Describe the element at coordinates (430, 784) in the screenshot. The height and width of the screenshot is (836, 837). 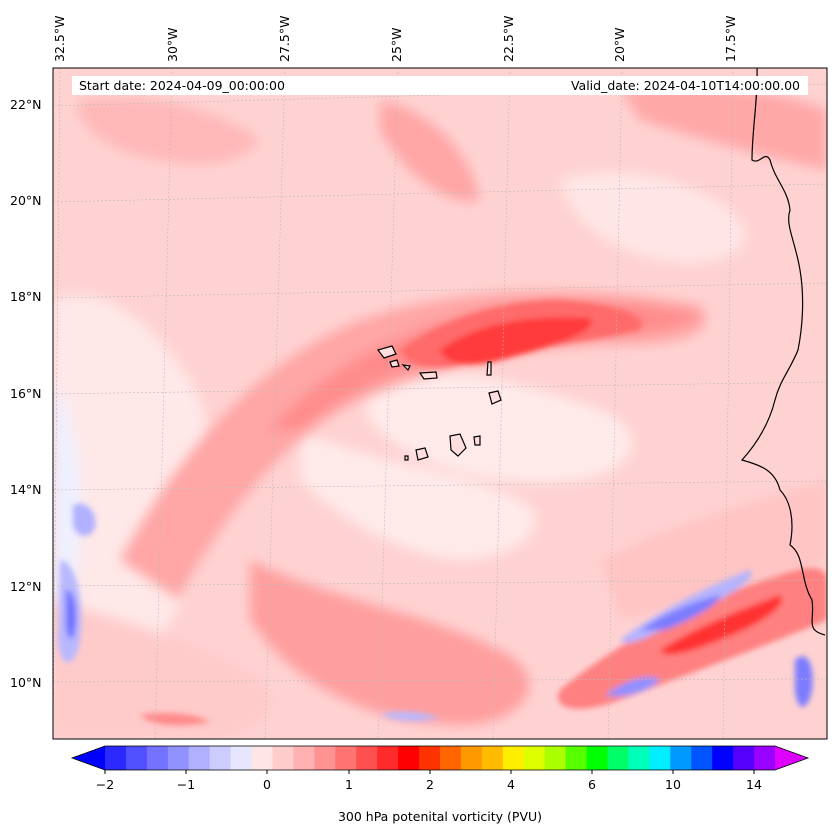
I see `colorbar-tick-label: 2` at that location.